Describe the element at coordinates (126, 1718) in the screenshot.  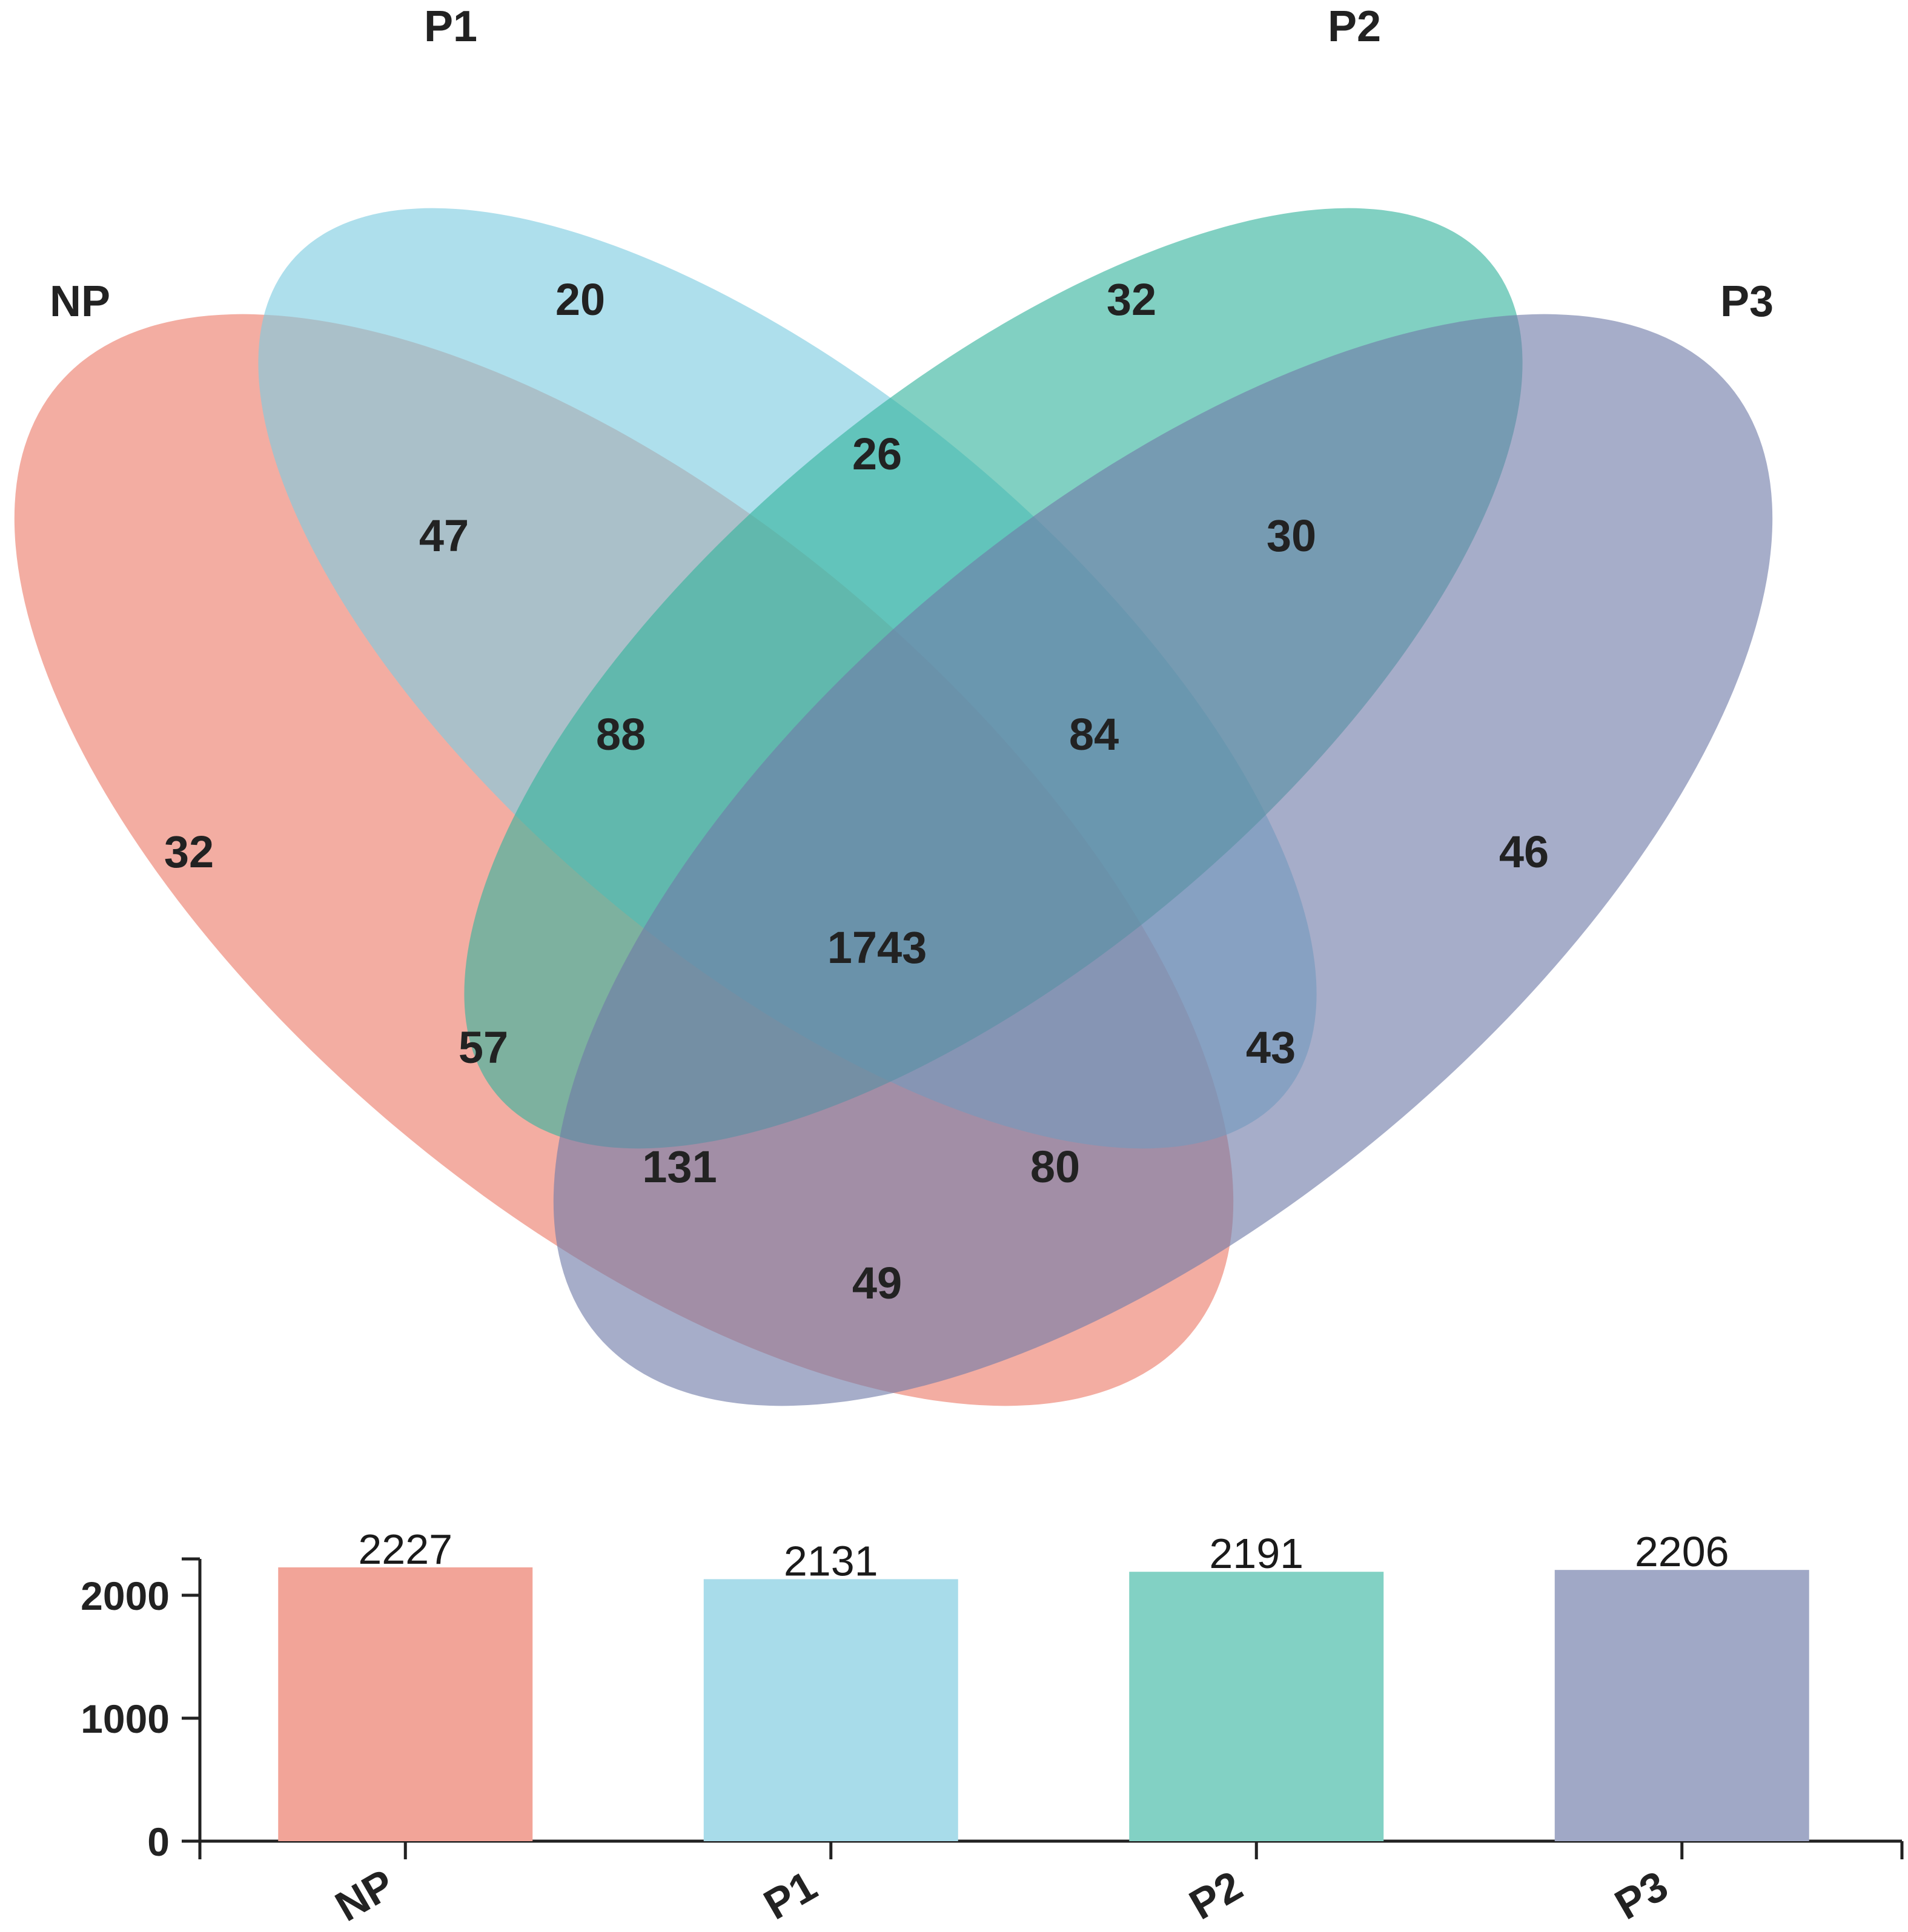
I see `y-tick-label: 1000` at that location.